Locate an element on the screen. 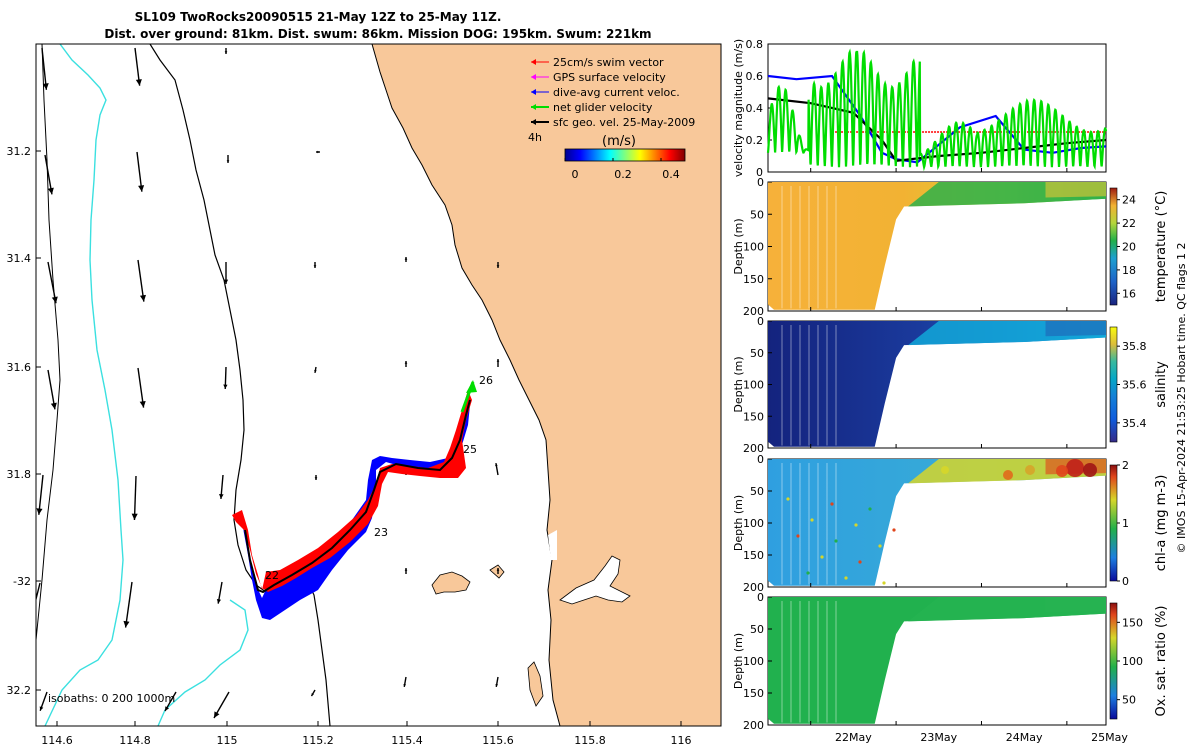  net-velocity-series is located at coordinates (937, 110).